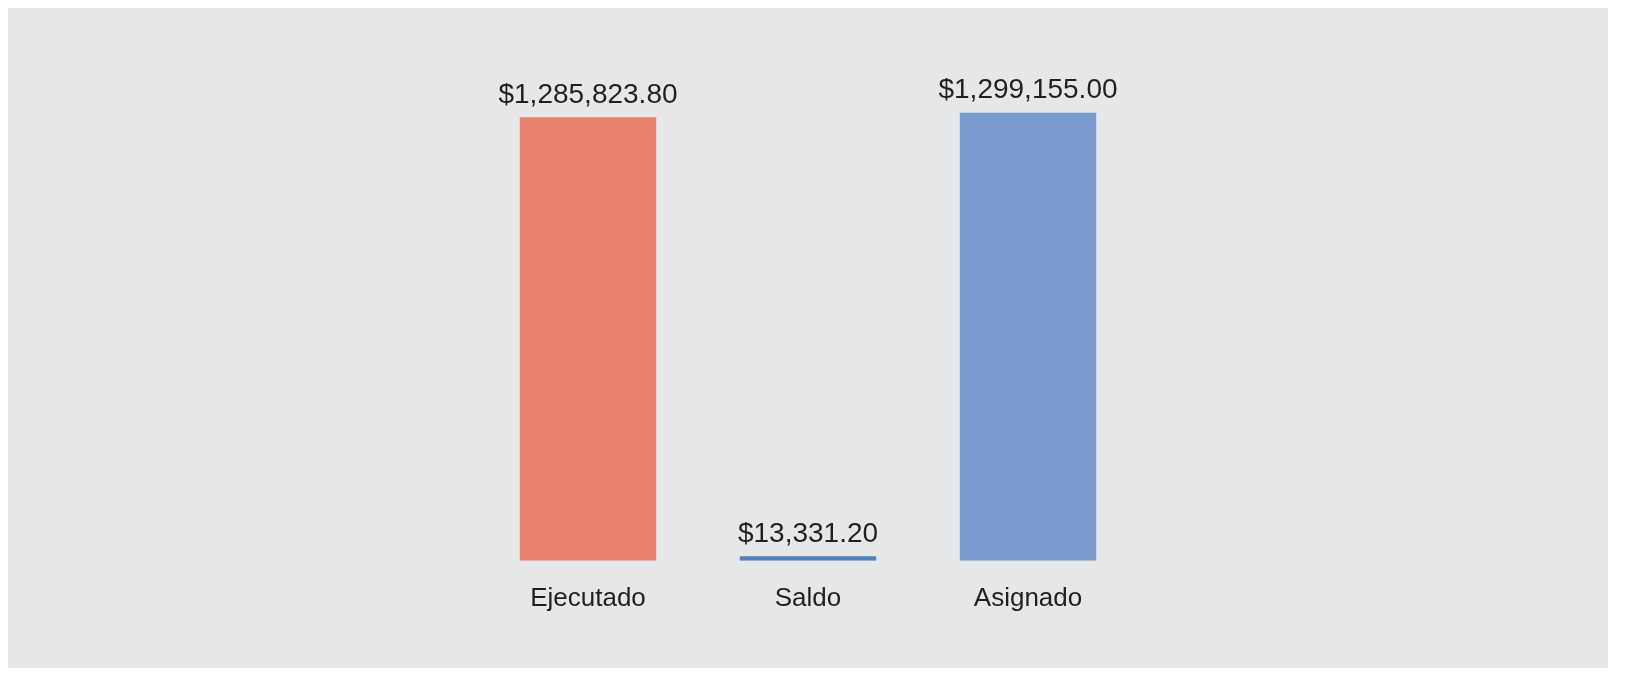 This screenshot has height=689, width=1629. Describe the element at coordinates (588, 596) in the screenshot. I see `x-tick-label: Ejecutado` at that location.